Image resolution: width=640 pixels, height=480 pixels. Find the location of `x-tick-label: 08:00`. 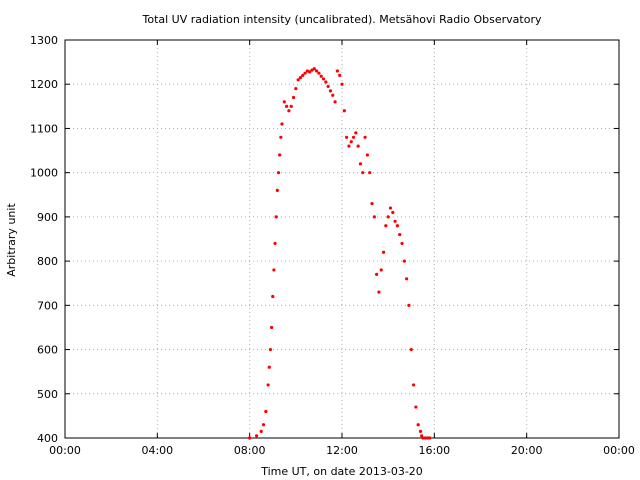

x-tick-label: 08:00 is located at coordinates (250, 450).